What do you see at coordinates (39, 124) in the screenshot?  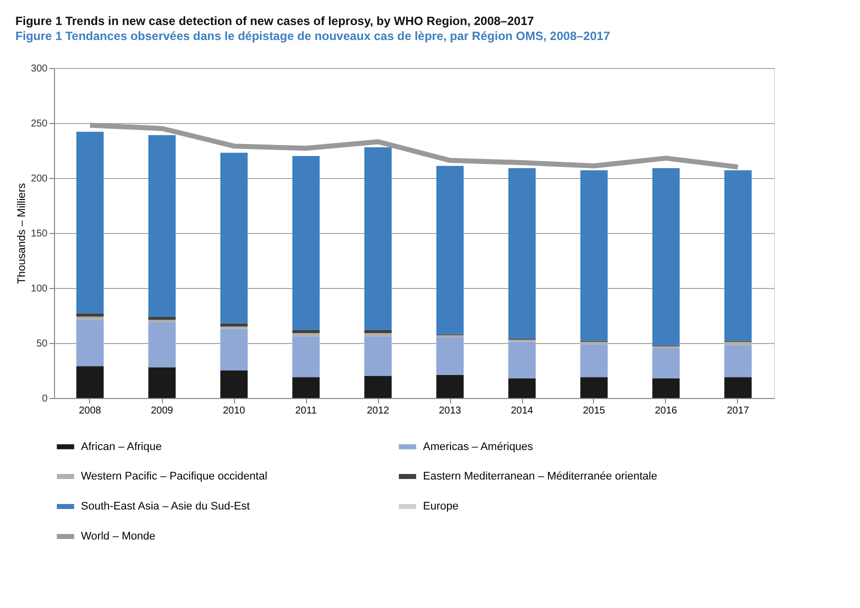 I see `y-tick-label: 250` at bounding box center [39, 124].